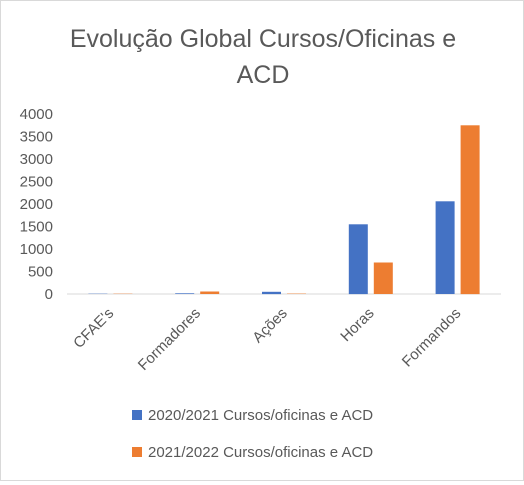 This screenshot has height=485, width=524. Describe the element at coordinates (36, 159) in the screenshot. I see `y-tick-label: 3000` at that location.